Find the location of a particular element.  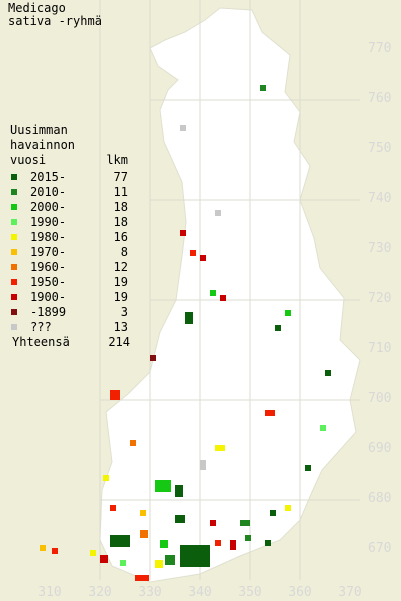

northing-label: 690 is located at coordinates (379, 448).